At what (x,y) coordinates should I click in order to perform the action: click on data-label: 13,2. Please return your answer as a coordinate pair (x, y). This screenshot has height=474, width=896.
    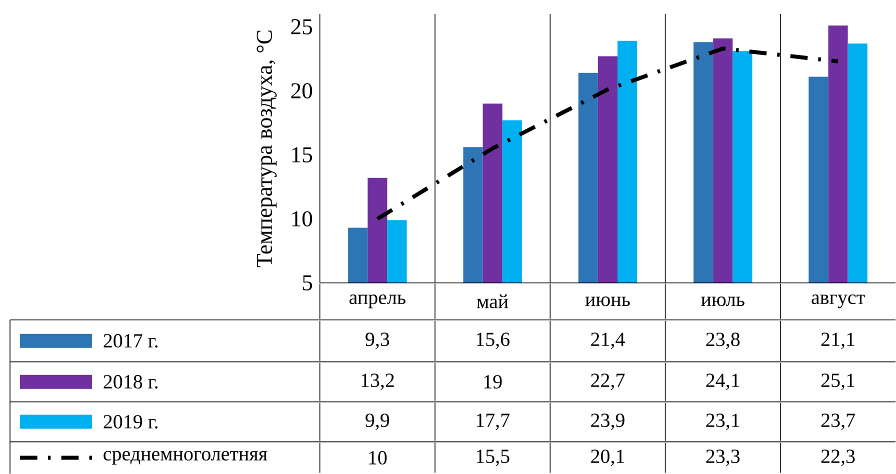
    Looking at the image, I should click on (378, 382).